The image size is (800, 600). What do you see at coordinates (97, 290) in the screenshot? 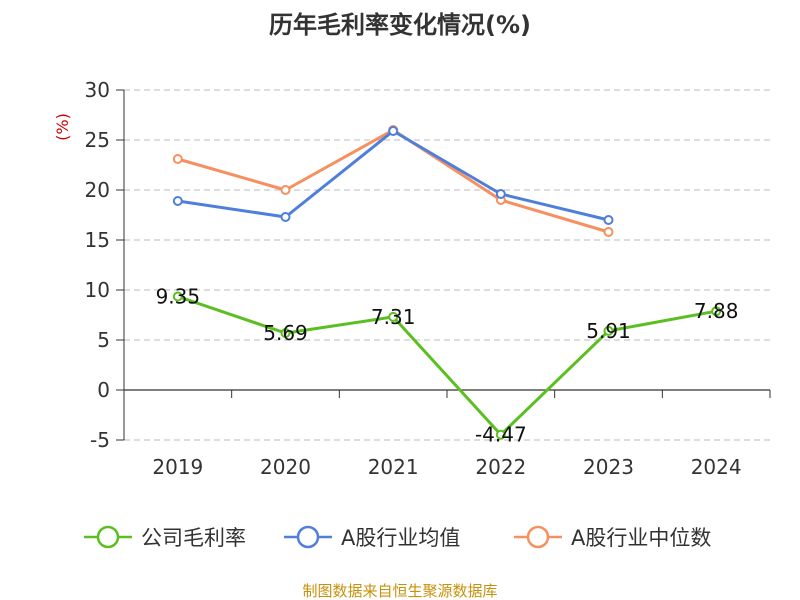
I see `y-tick-label: 10` at bounding box center [97, 290].